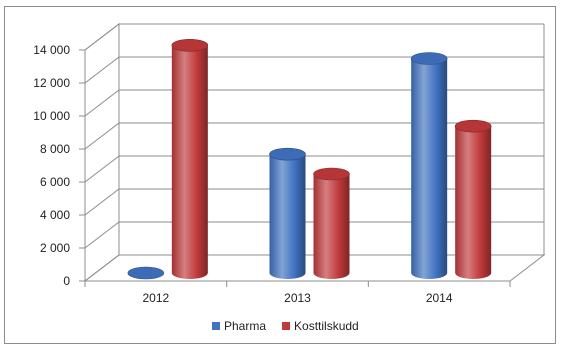 Image resolution: width=562 pixels, height=349 pixels. I want to click on y-tick-label: 8 000, so click(55, 149).